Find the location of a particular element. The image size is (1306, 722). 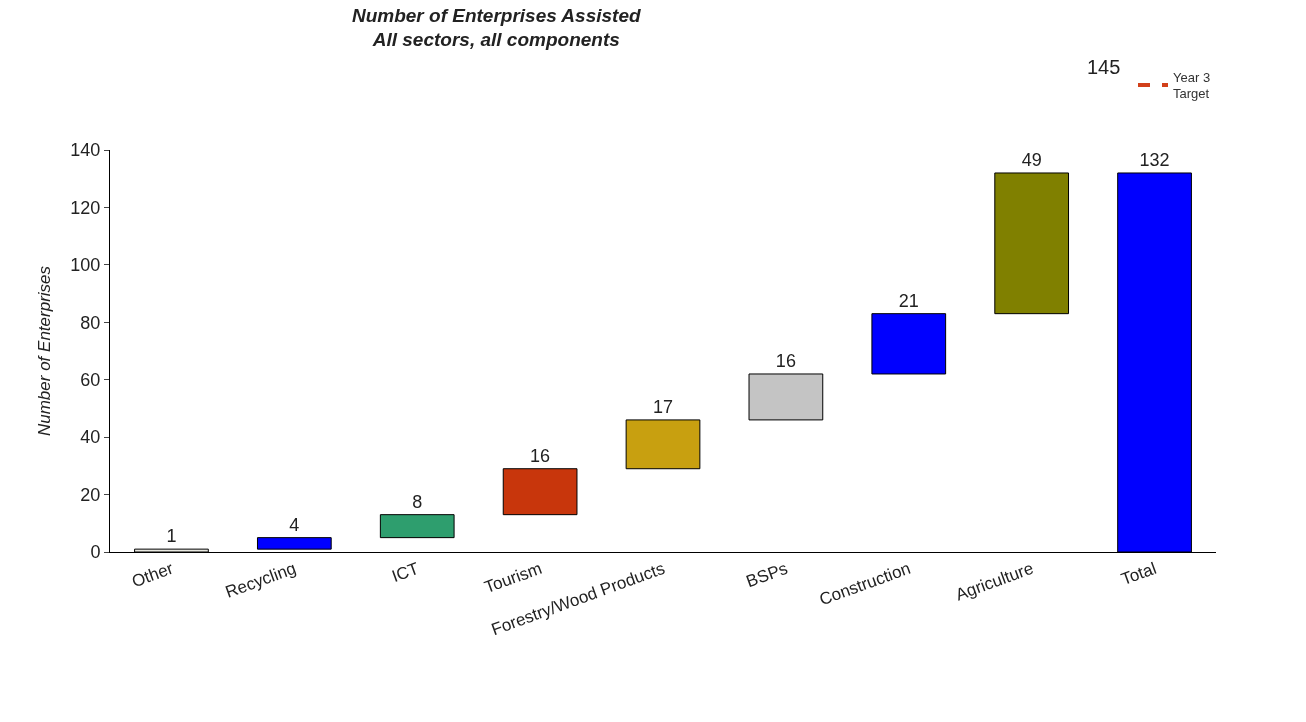

y-tick-label: 0 is located at coordinates (95, 552).